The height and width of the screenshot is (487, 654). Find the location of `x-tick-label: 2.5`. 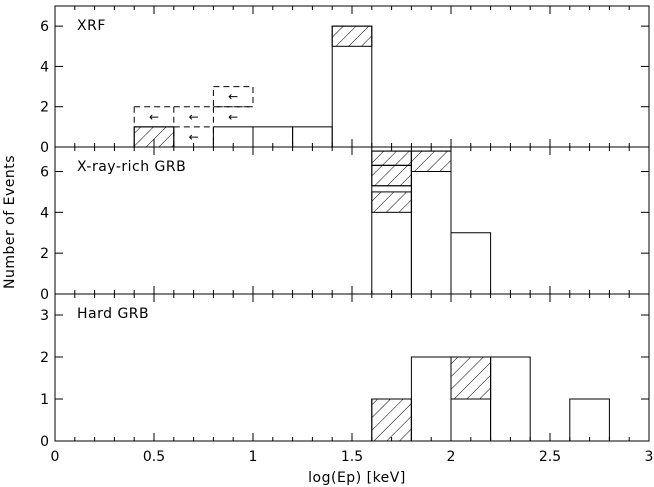

x-tick-label: 2.5 is located at coordinates (550, 457).